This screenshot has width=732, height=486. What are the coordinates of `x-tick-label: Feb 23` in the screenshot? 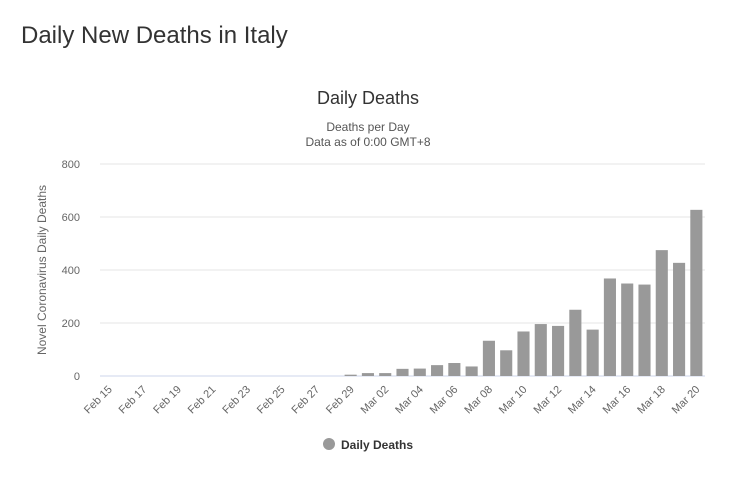 It's located at (236, 400).